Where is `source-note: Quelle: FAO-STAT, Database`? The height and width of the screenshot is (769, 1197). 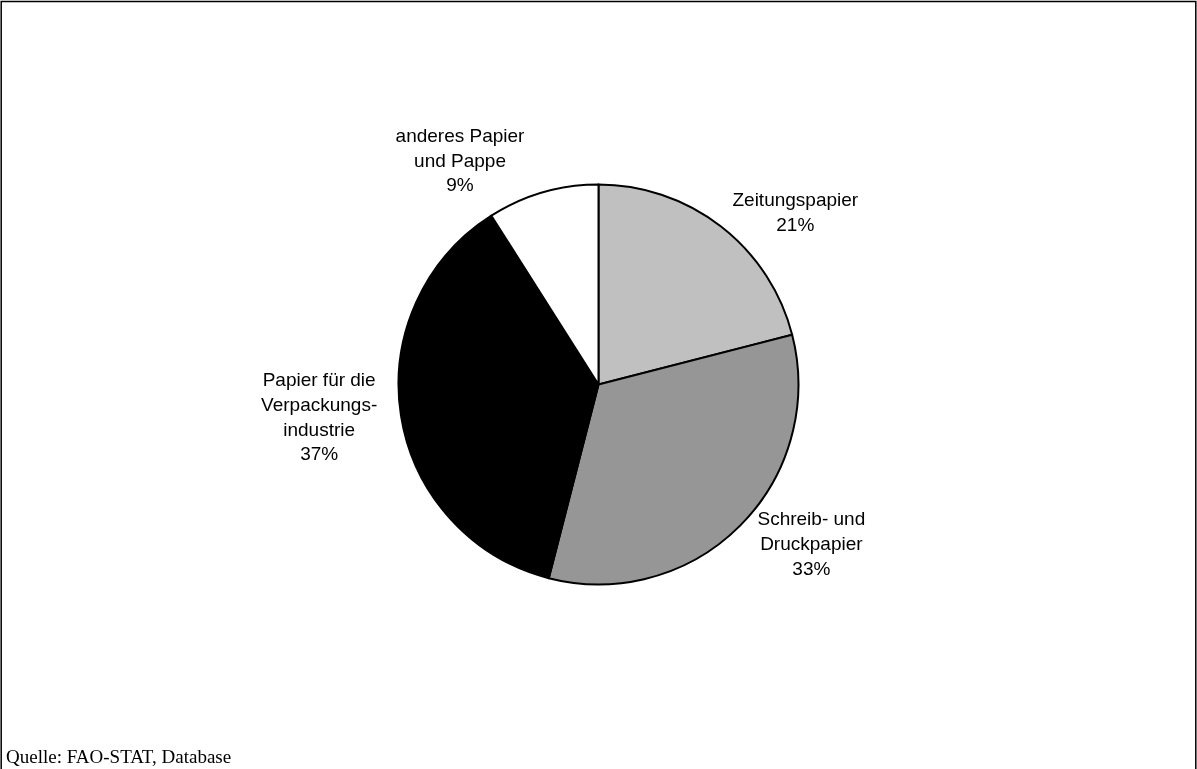
source-note: Quelle: FAO-STAT, Database is located at coordinates (119, 756).